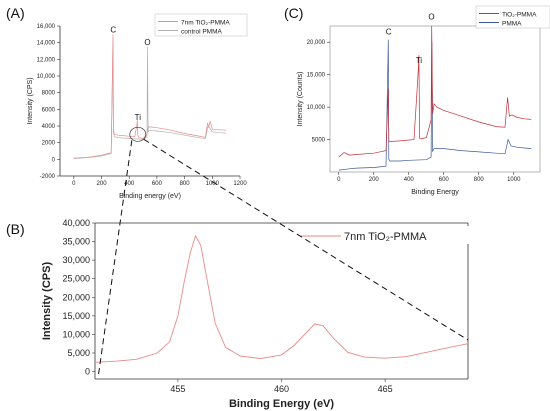 The width and height of the screenshot is (550, 411). Describe the element at coordinates (115, 259) in the screenshot. I see `zoom-connector-left` at that location.